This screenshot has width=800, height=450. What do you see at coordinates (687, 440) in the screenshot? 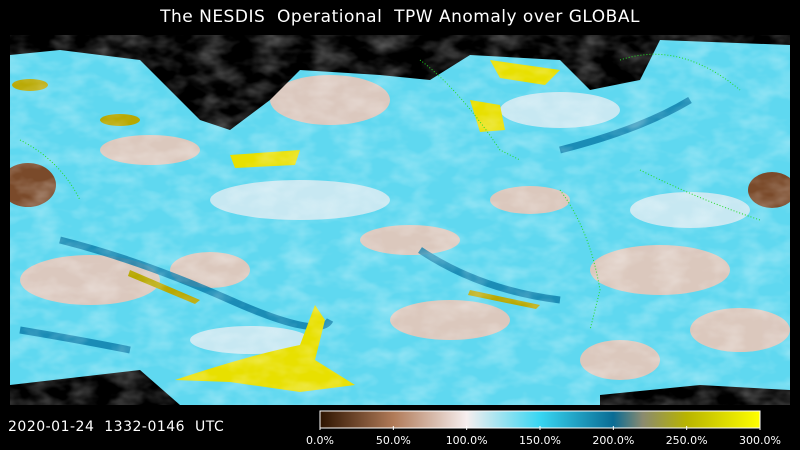
I see `colorbar-tick-label: 250.0%` at bounding box center [687, 440].